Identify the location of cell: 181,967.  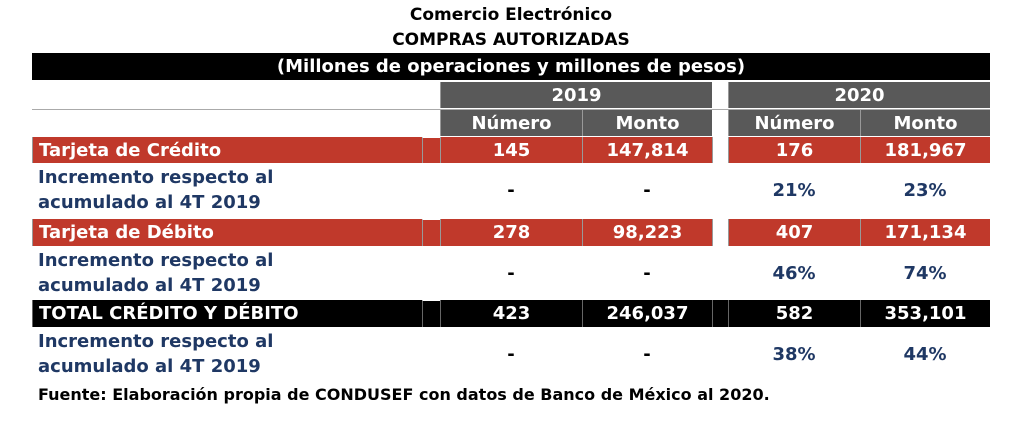
(925, 150).